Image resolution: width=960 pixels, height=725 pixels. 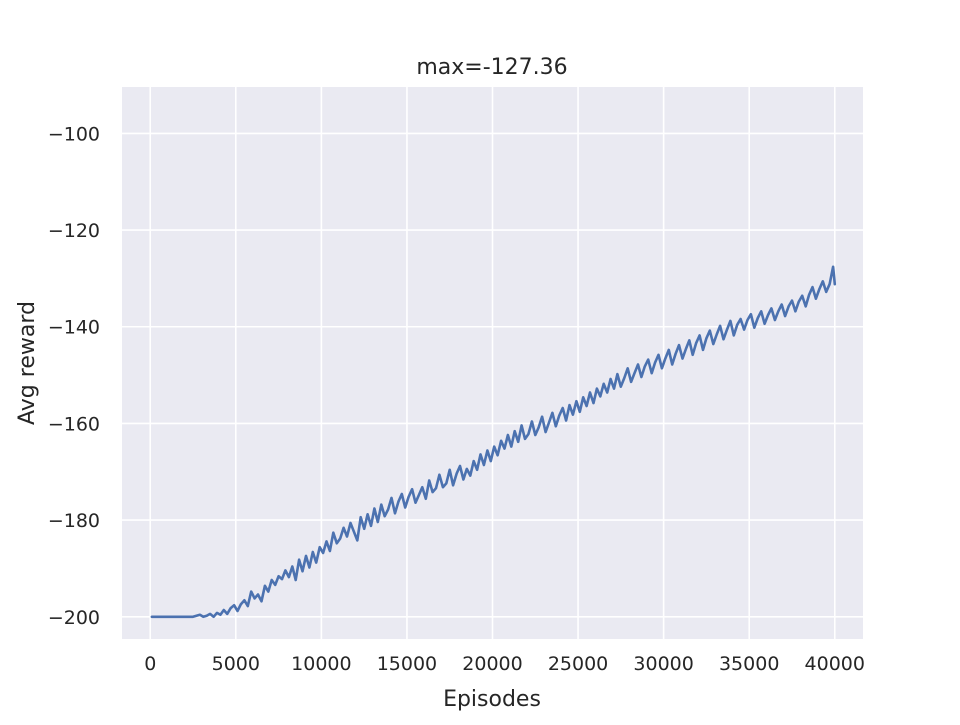 I want to click on x-tick-label: 10000, so click(x=321, y=664).